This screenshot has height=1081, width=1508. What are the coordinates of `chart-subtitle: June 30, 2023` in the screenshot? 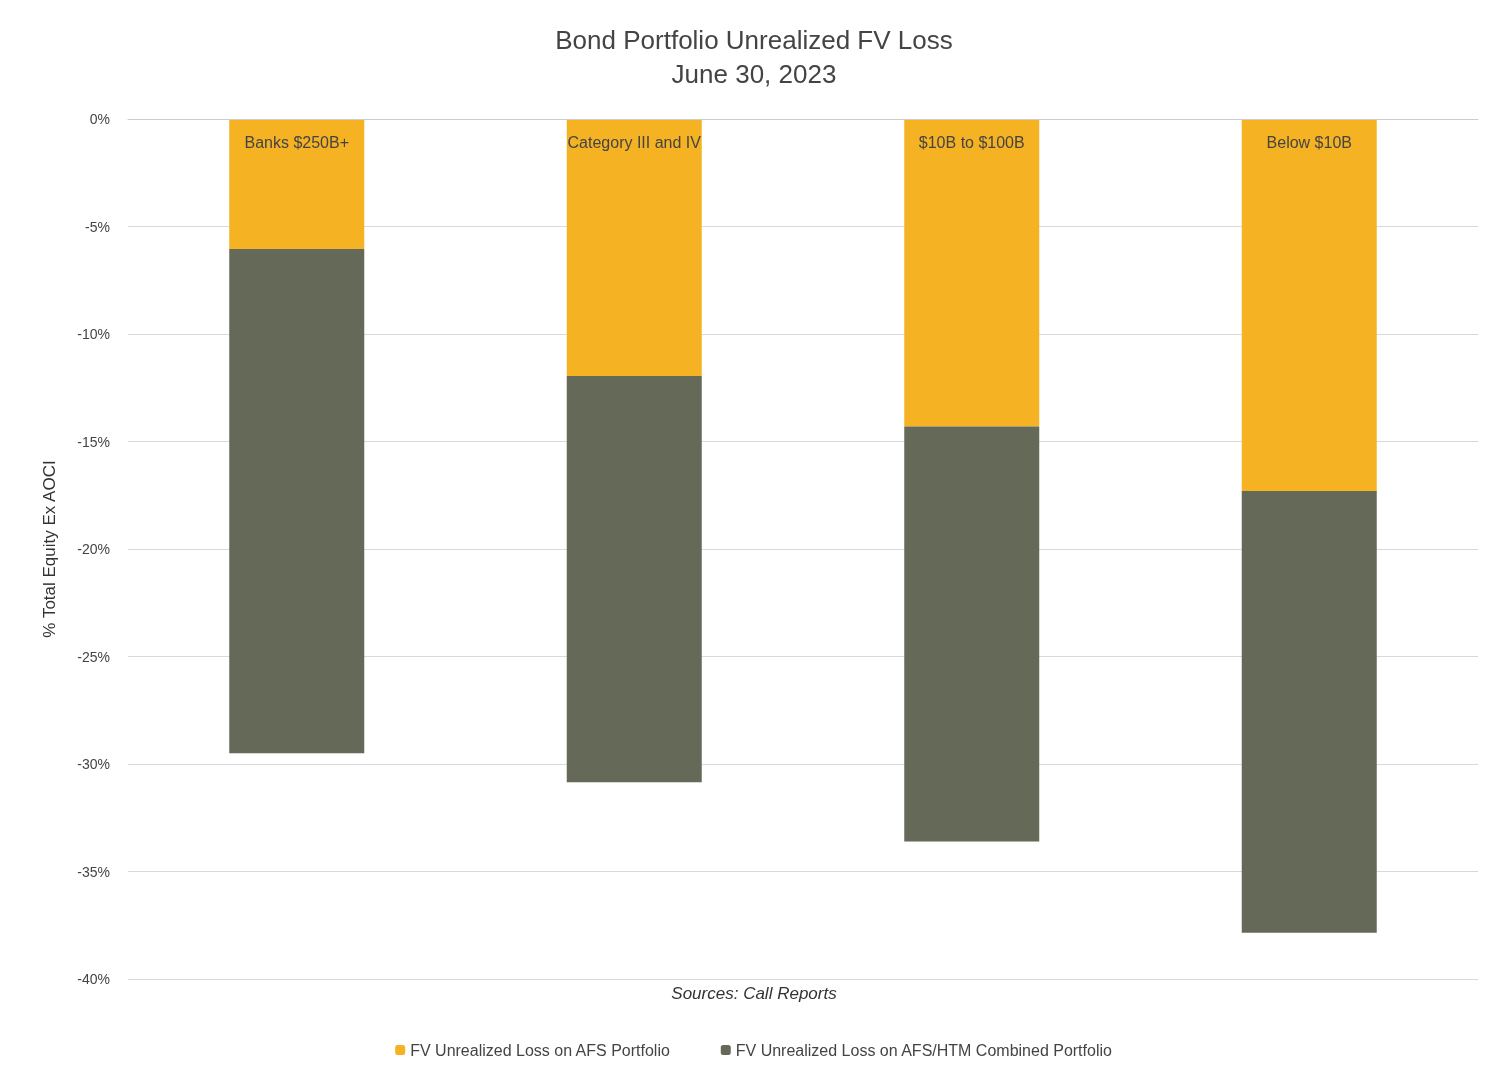 It's located at (754, 74).